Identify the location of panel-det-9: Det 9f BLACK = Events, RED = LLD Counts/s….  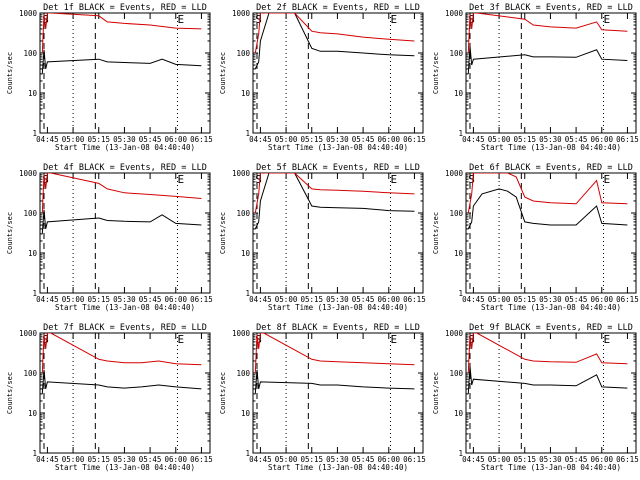
(535, 397).